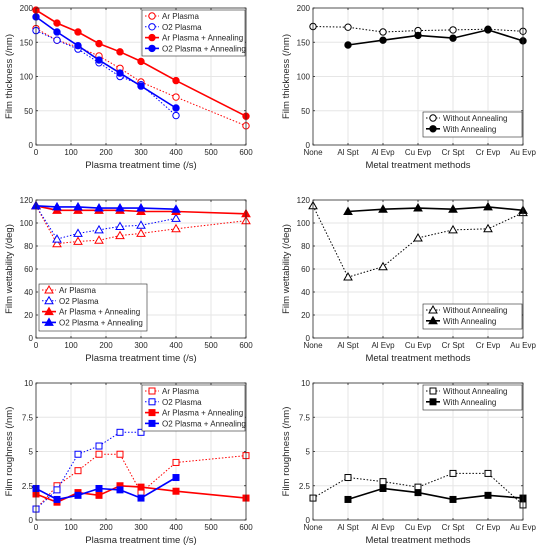 The height and width of the screenshot is (550, 542). What do you see at coordinates (9, 269) in the screenshot?
I see `y-axis-label: Film wettability (/deg)` at bounding box center [9, 269].